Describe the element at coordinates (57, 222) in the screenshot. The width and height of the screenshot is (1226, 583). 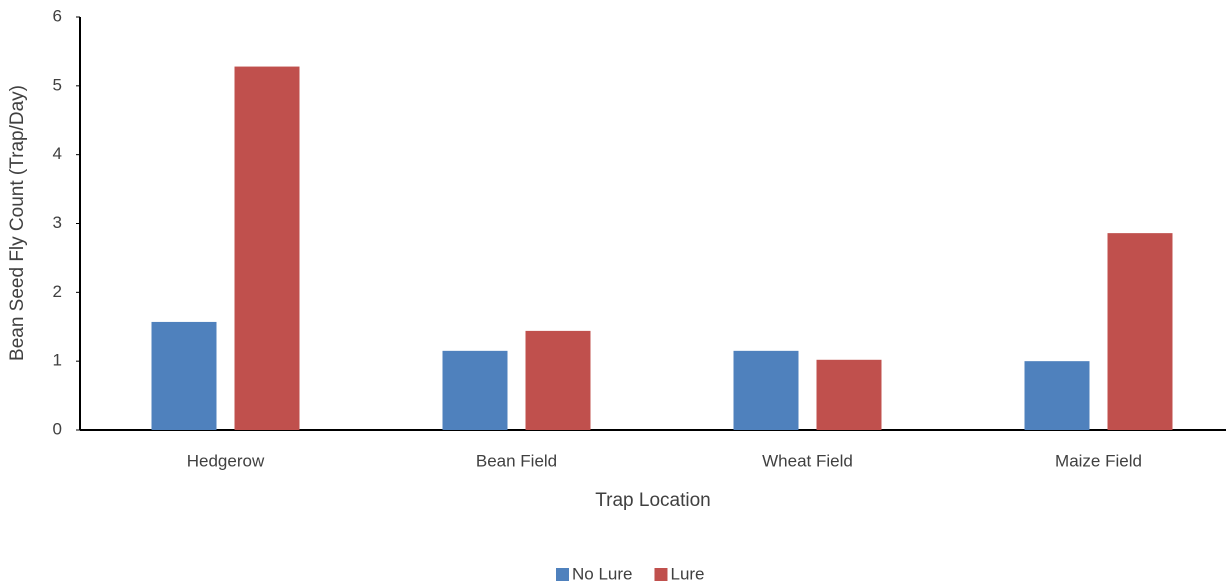
I see `y-tick-label: 3` at that location.